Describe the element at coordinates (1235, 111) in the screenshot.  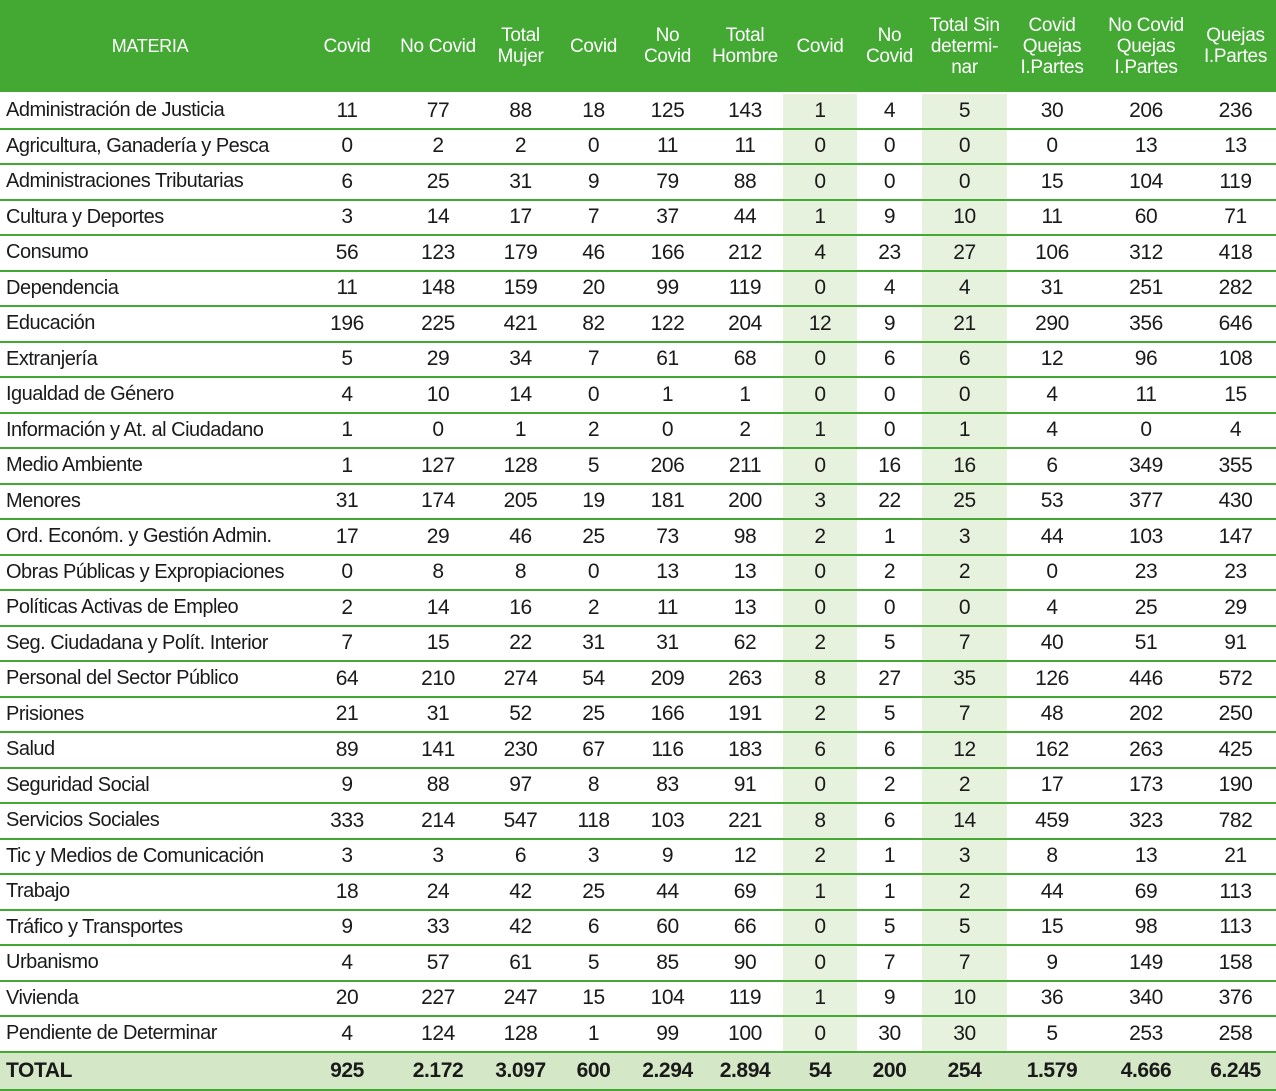
I see `table-cell: 236` at that location.